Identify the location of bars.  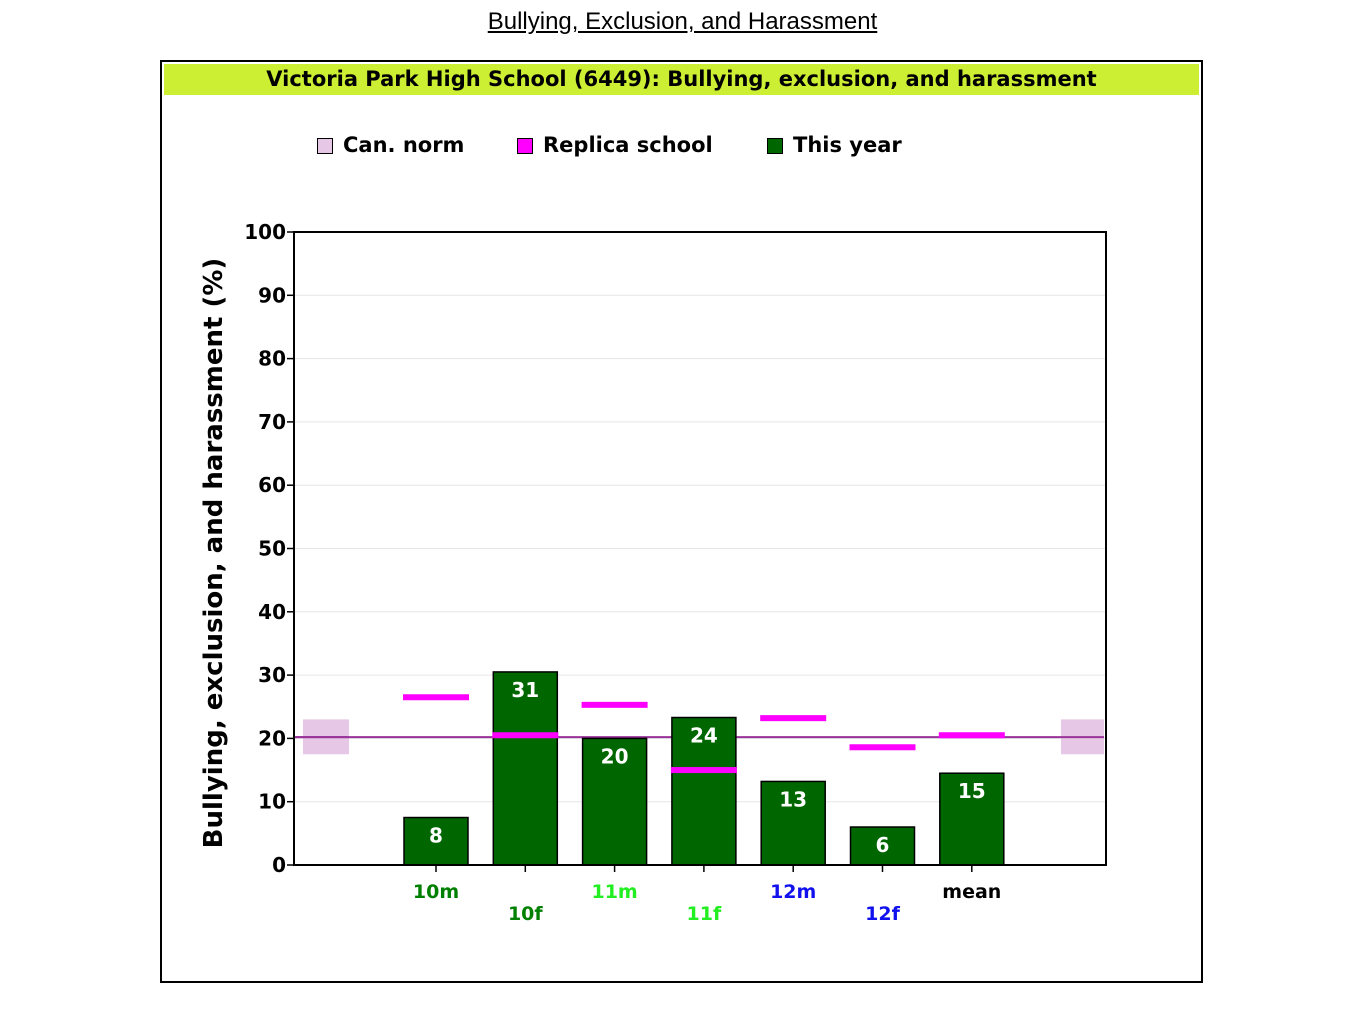
(704, 768).